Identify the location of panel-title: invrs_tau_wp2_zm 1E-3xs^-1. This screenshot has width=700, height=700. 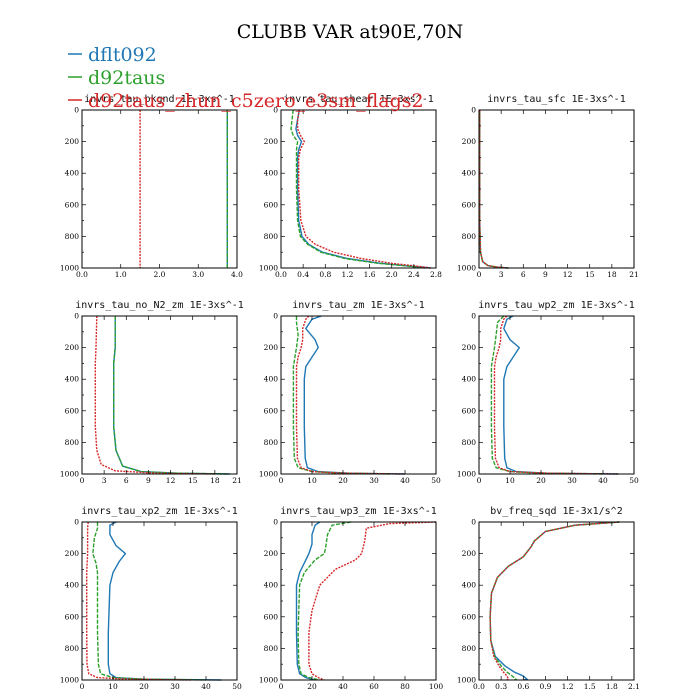
(556, 305).